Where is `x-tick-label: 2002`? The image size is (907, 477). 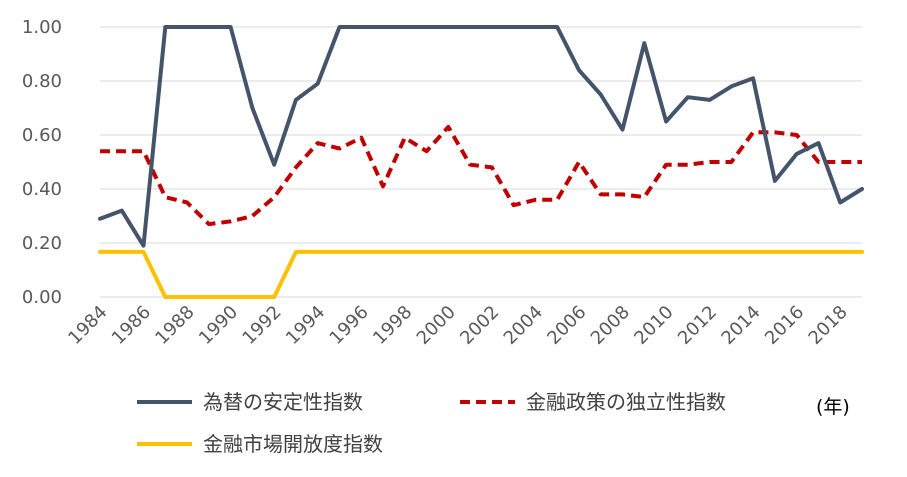 x-tick-label: 2002 is located at coordinates (479, 325).